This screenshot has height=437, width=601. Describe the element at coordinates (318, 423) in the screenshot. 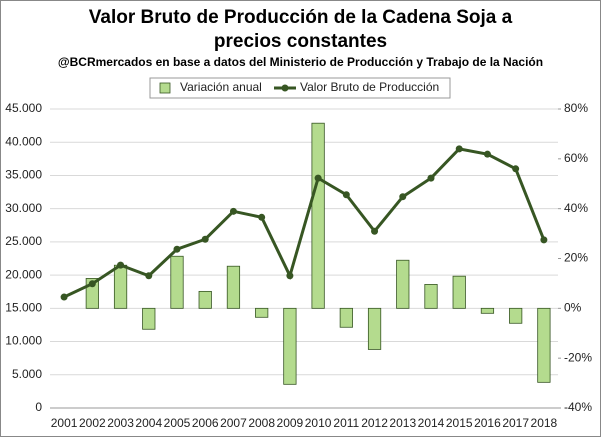

I see `x-tick-label: 2010` at that location.